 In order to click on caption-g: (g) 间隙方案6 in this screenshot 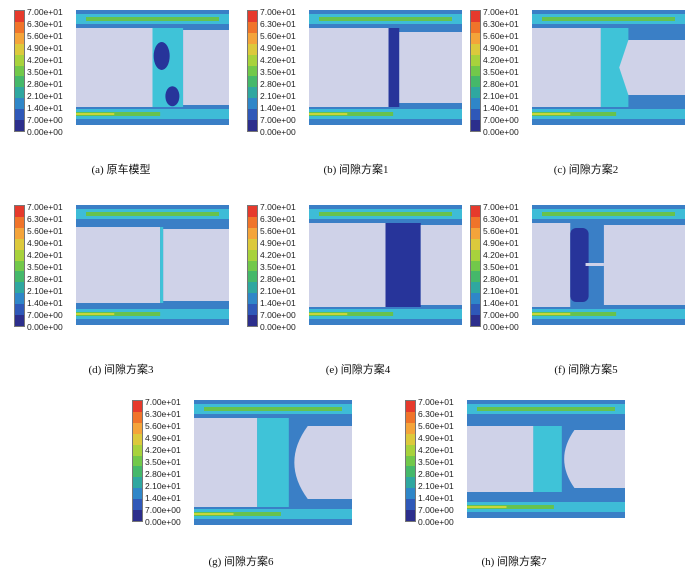, I will do `click(241, 562)`.